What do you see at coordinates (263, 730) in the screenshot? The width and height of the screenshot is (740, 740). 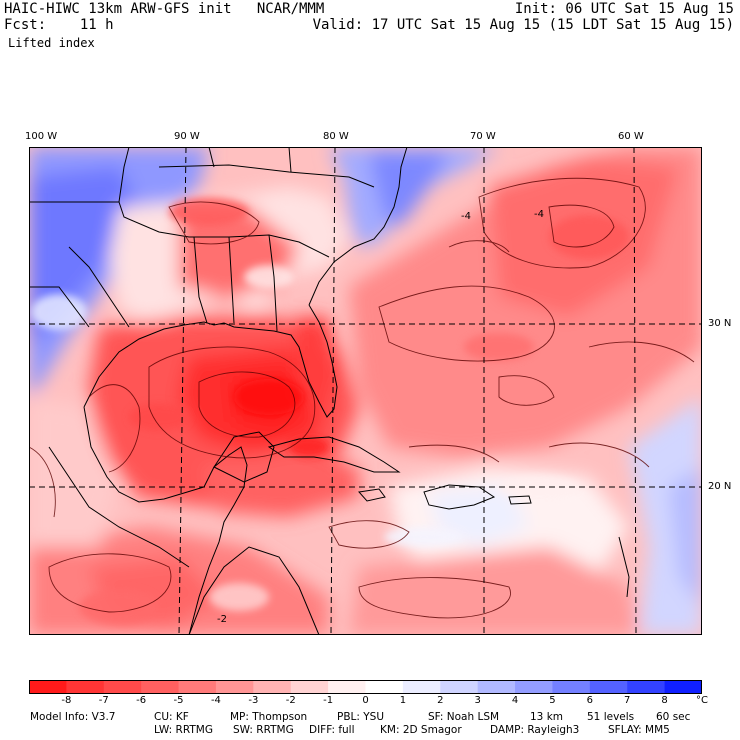 I see `shortwave-scheme: SW: RRTMG` at bounding box center [263, 730].